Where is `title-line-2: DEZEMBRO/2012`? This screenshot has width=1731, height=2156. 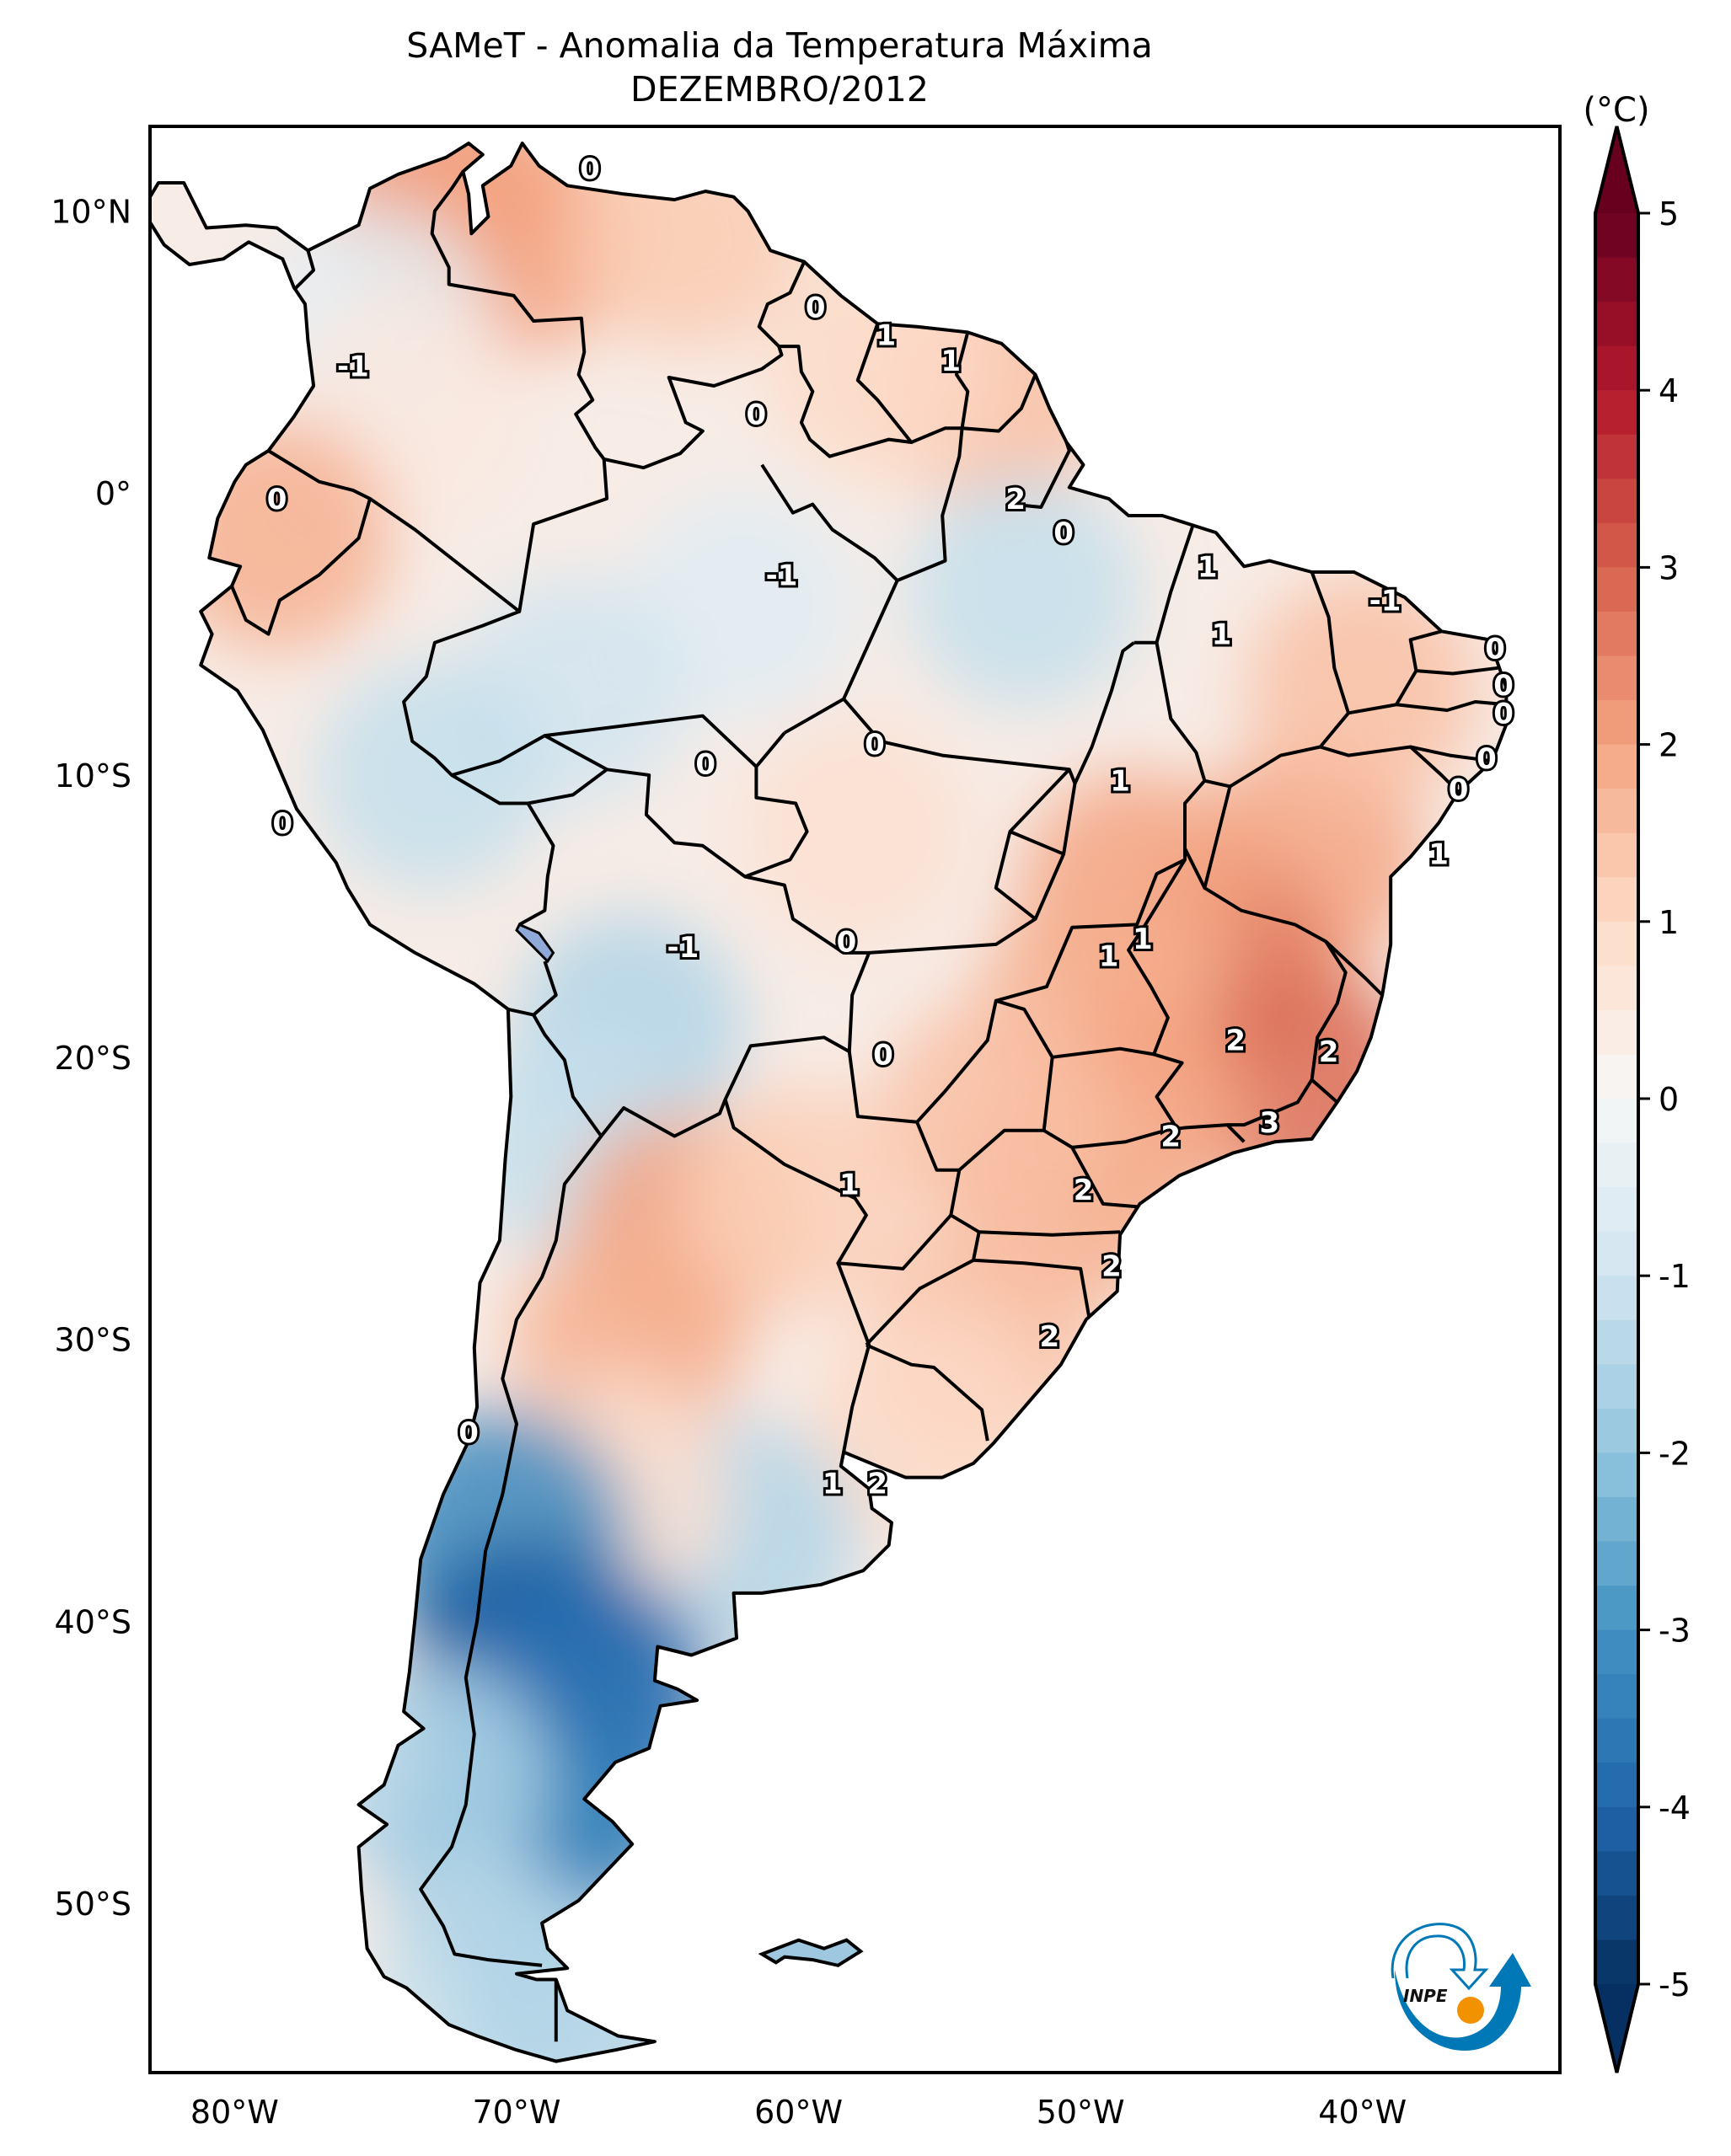
title-line-2: DEZEMBRO/2012 is located at coordinates (779, 89).